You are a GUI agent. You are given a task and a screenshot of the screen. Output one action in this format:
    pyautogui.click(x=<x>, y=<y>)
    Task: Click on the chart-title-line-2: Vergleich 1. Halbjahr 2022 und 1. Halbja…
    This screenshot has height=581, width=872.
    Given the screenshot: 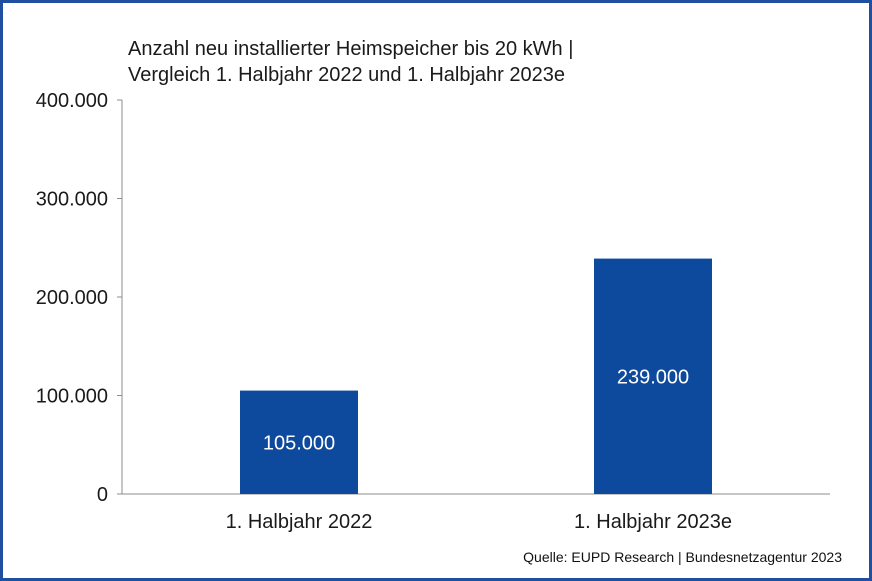 What is the action you would take?
    pyautogui.click(x=346, y=75)
    